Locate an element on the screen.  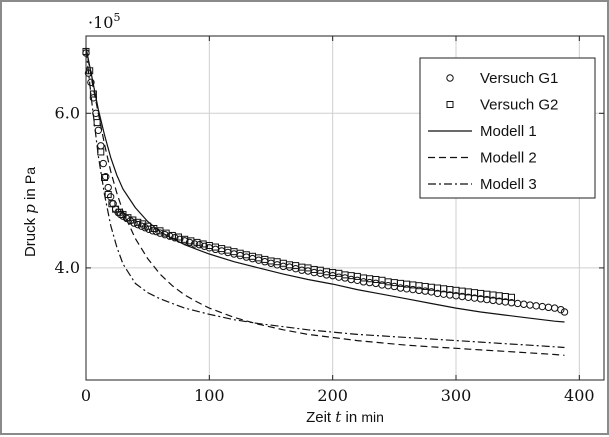
x-tick-label: 100 is located at coordinates (209, 395).